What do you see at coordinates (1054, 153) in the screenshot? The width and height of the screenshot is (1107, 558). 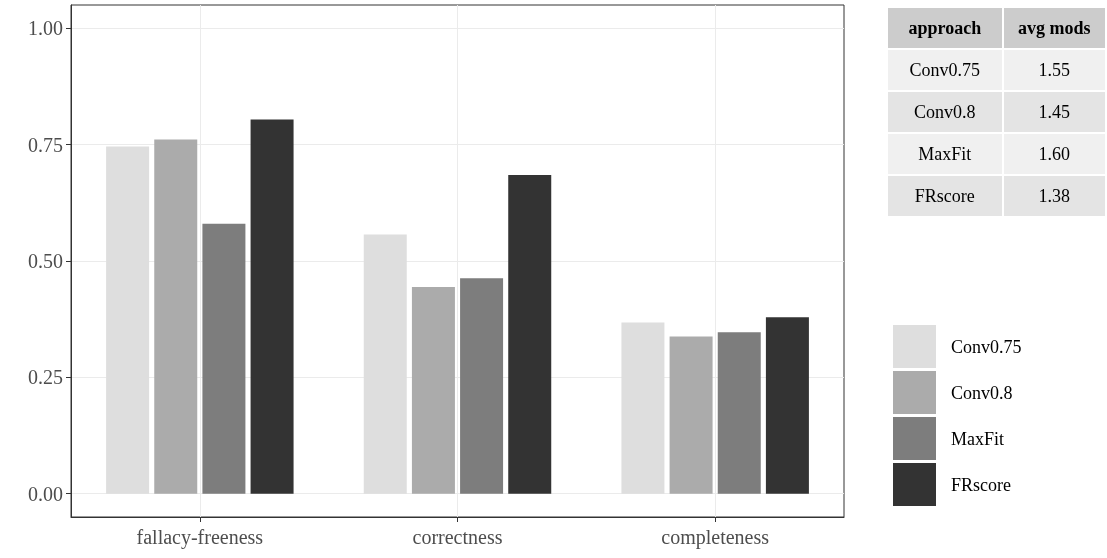 I see `text: 1.60` at bounding box center [1054, 153].